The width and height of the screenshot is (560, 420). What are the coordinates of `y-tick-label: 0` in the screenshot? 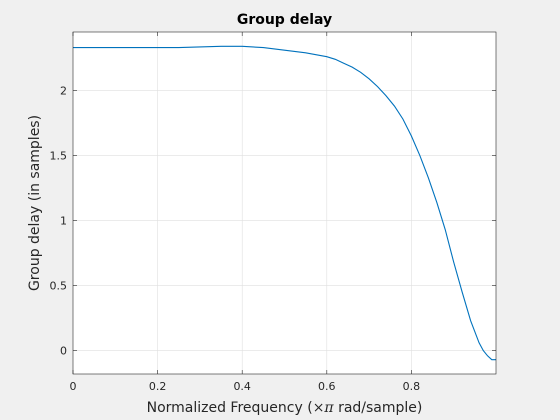 It's located at (63, 351).